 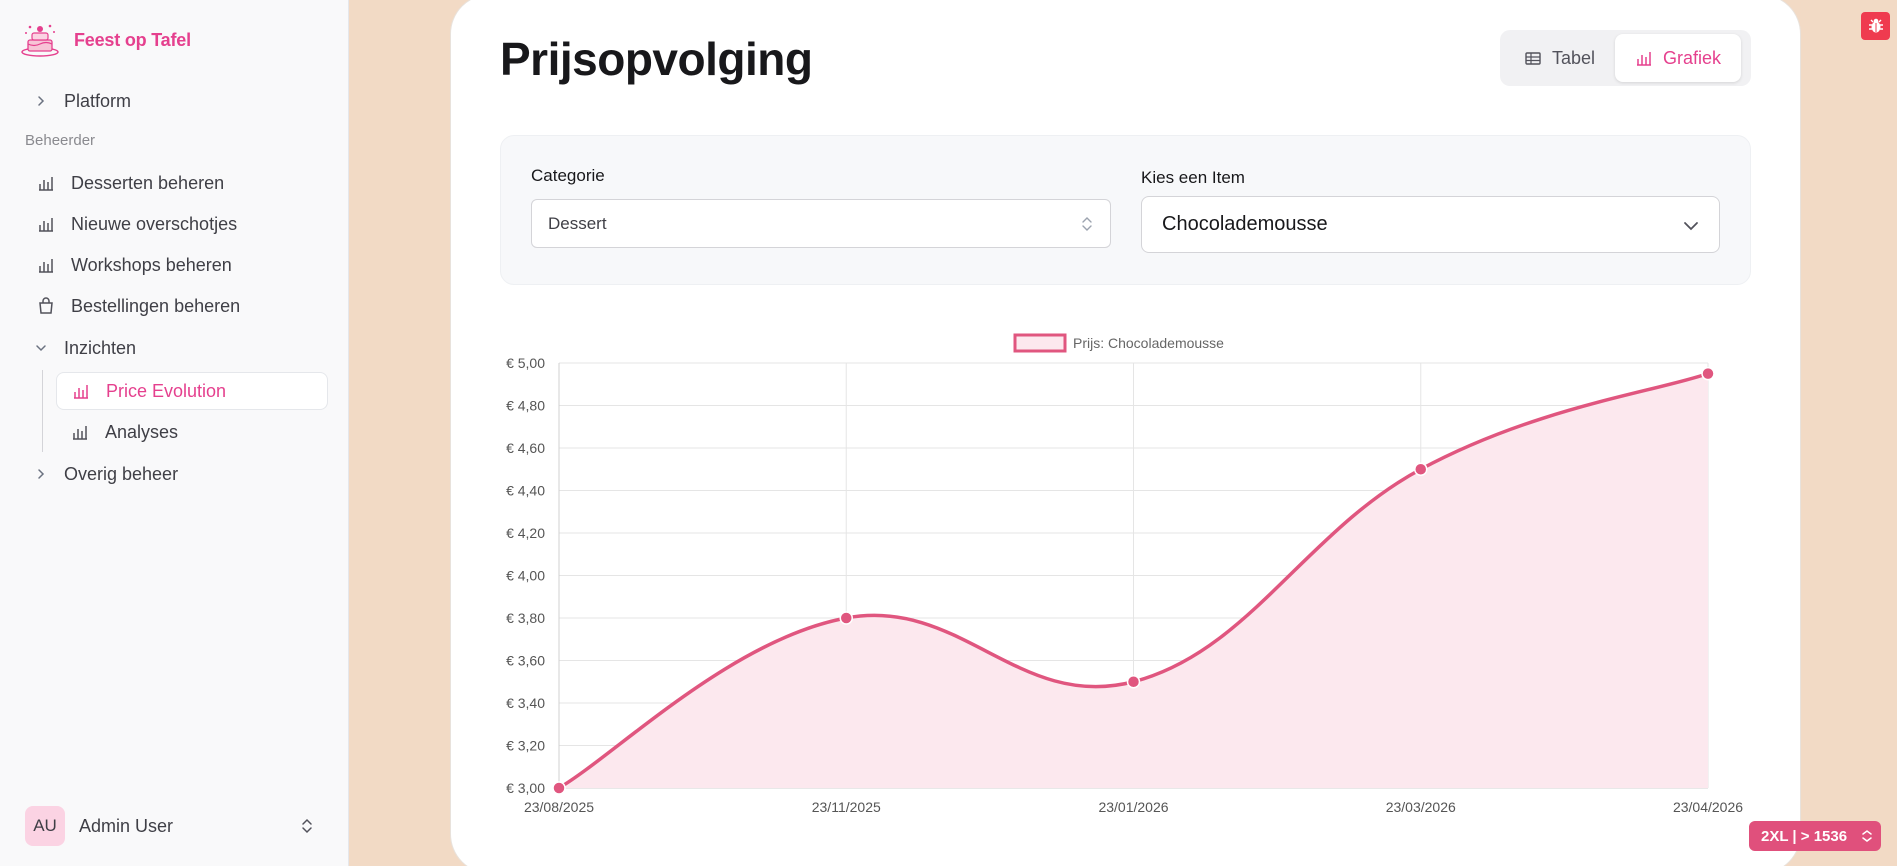 What do you see at coordinates (46, 305) in the screenshot?
I see `shopping-bag-icon` at bounding box center [46, 305].